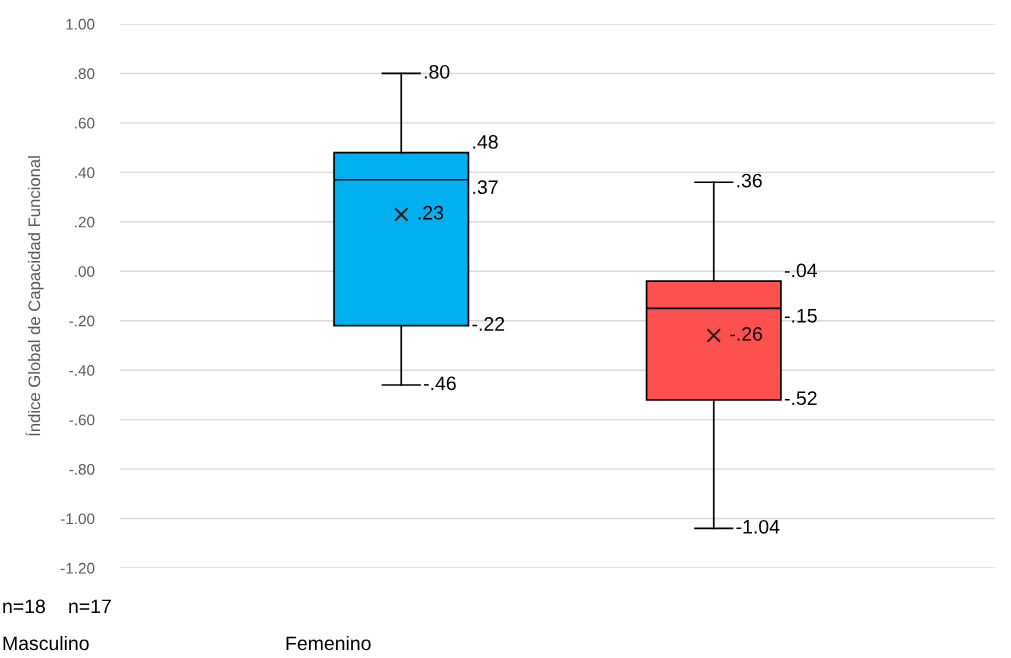  I want to click on text: -.04, so click(800, 270).